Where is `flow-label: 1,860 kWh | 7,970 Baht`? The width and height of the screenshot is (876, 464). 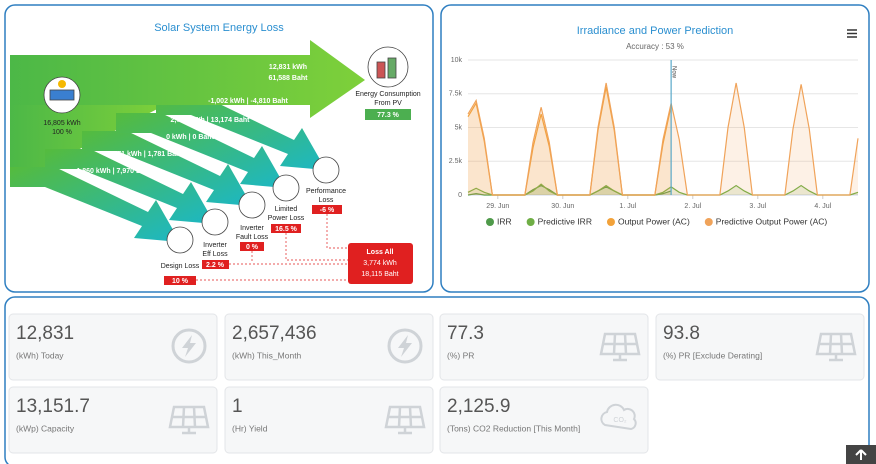
flow-label: 1,860 kWh | 7,970 Baht is located at coordinates (114, 171).